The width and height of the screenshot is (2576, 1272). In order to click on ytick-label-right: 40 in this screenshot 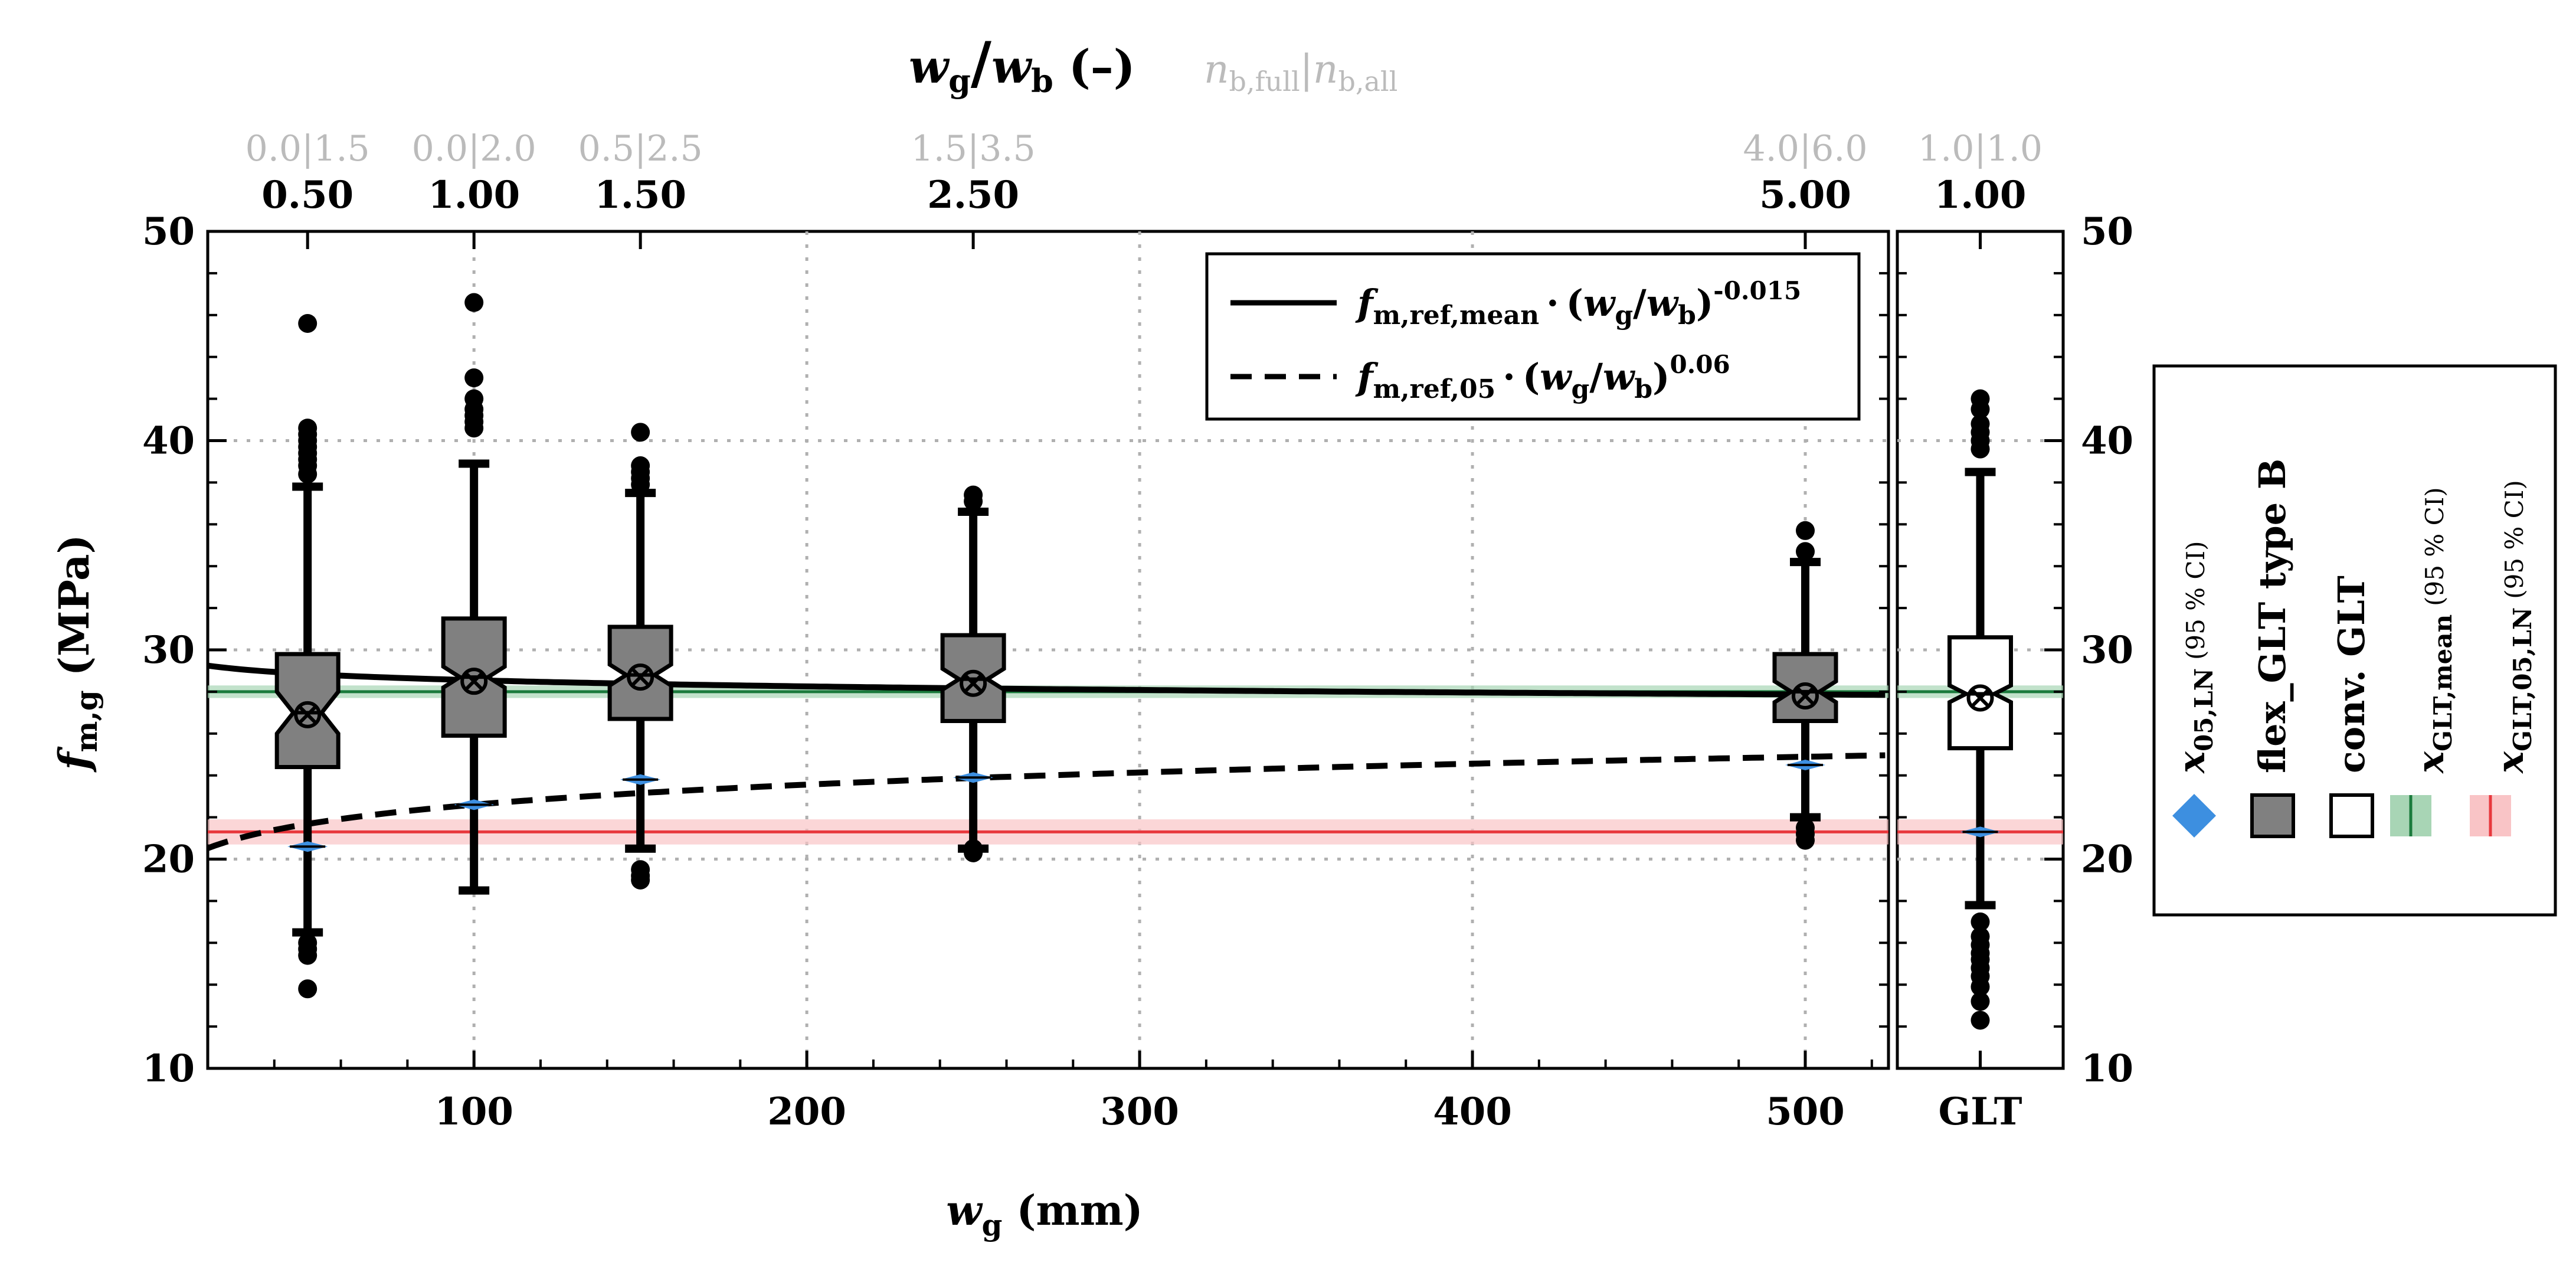, I will do `click(2107, 441)`.